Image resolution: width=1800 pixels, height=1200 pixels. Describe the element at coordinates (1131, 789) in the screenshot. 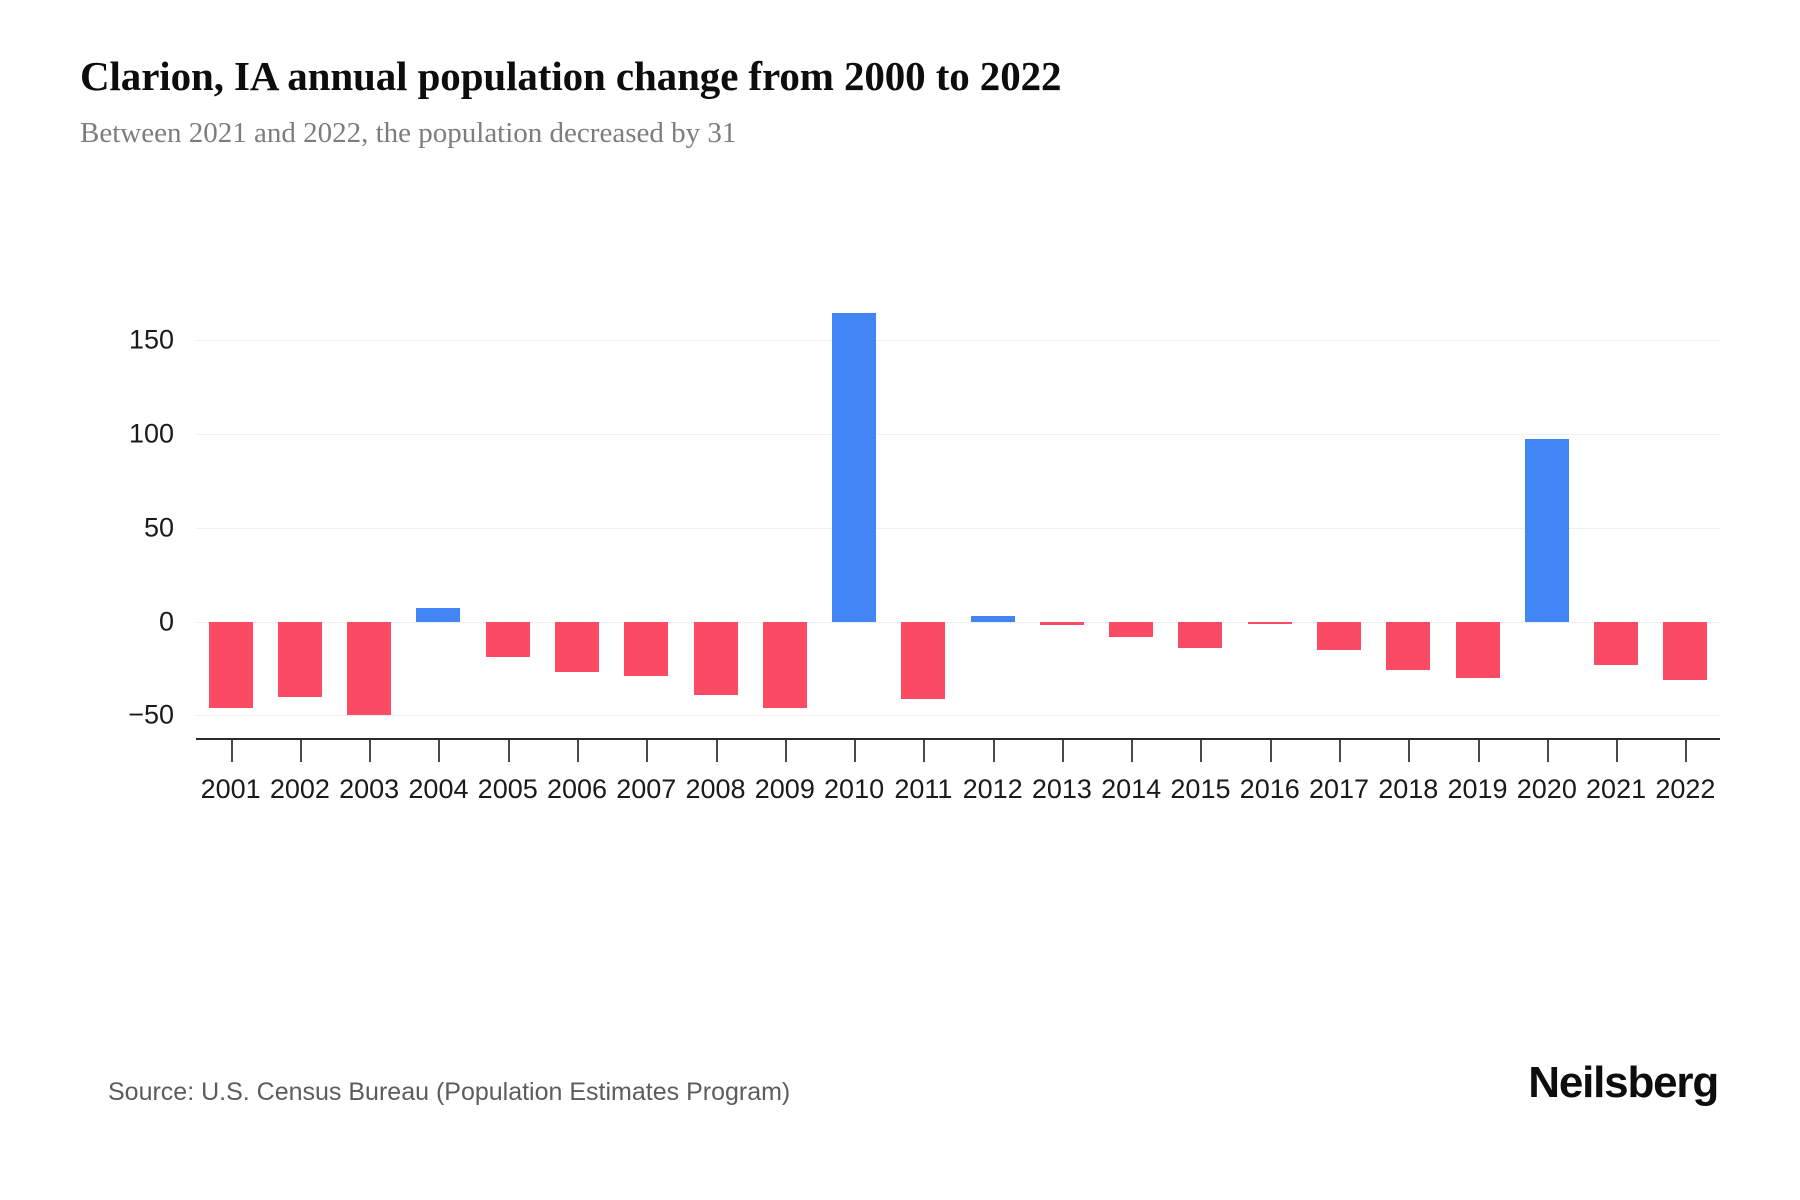

I see `x-axis-tick-label: 2014` at that location.